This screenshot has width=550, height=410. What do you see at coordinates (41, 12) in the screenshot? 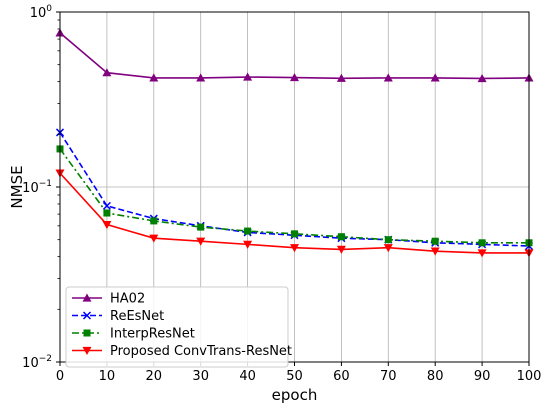
I see `y-tick-label: 10⁰` at bounding box center [41, 12].